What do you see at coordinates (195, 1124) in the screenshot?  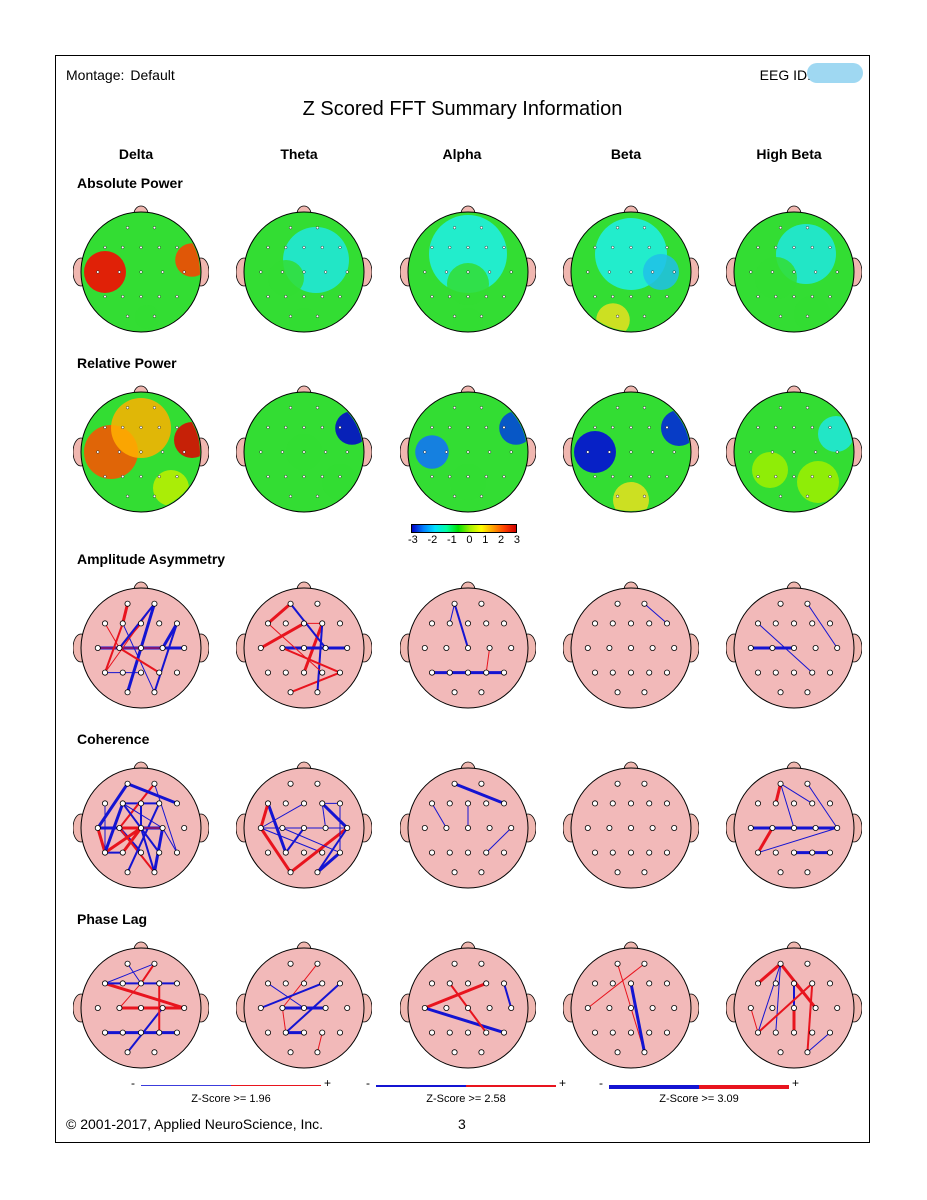 I see `copyright-text: © 2001-2017, Applied NeuroScience, Inc.` at bounding box center [195, 1124].